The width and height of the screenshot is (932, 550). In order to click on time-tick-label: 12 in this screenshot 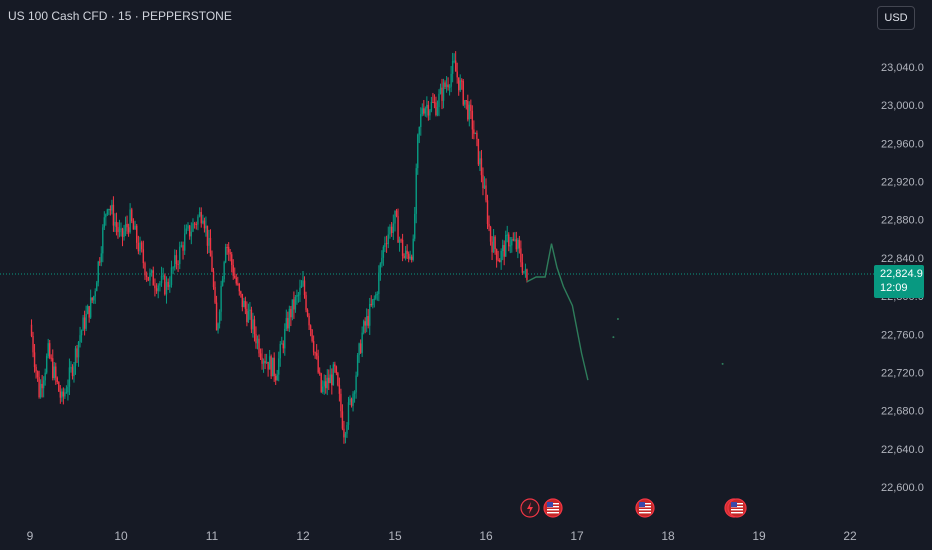, I will do `click(303, 536)`.